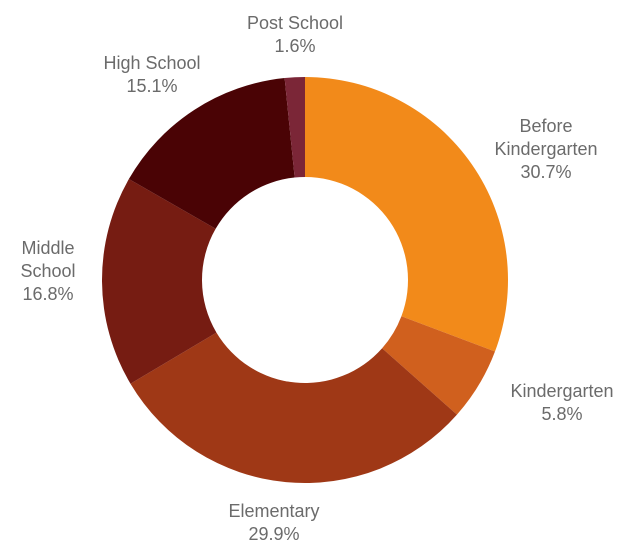  What do you see at coordinates (211, 153) in the screenshot?
I see `slice-high-school` at bounding box center [211, 153].